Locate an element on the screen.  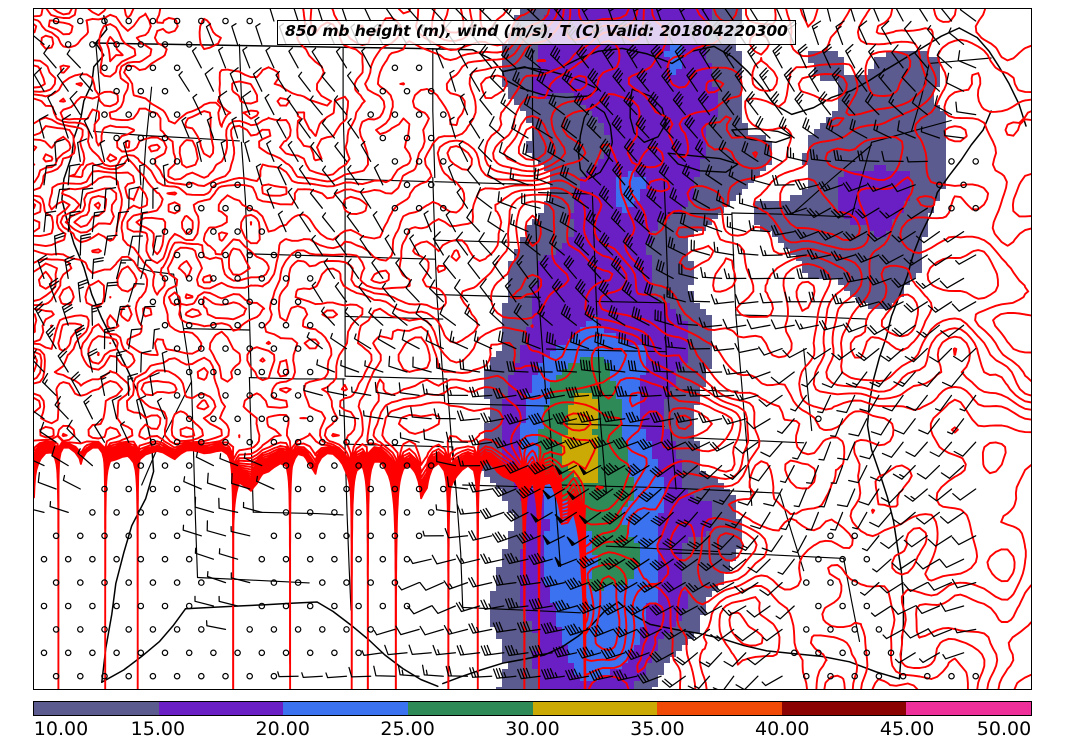
colorbar-tick-20: 20.00 is located at coordinates (282, 729).